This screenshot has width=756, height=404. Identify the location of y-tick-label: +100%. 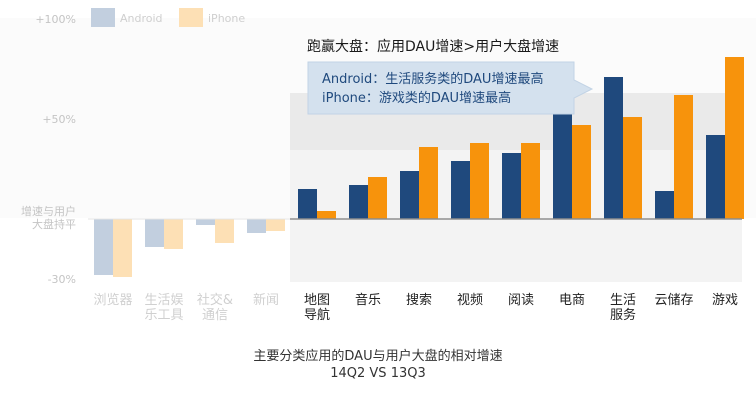
(55, 19).